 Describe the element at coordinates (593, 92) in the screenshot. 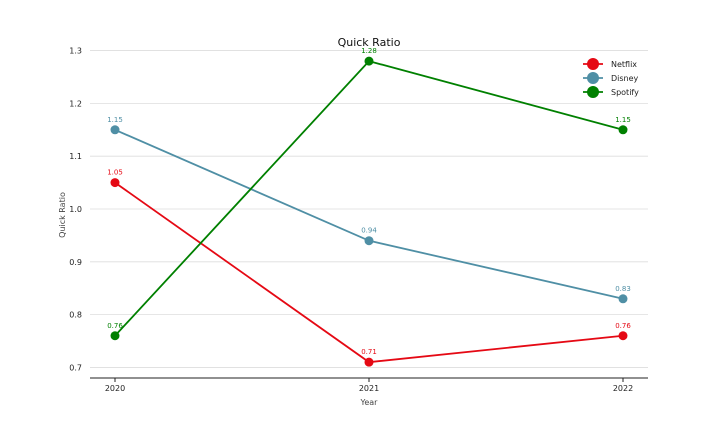

I see `spotify-legend-marker` at that location.